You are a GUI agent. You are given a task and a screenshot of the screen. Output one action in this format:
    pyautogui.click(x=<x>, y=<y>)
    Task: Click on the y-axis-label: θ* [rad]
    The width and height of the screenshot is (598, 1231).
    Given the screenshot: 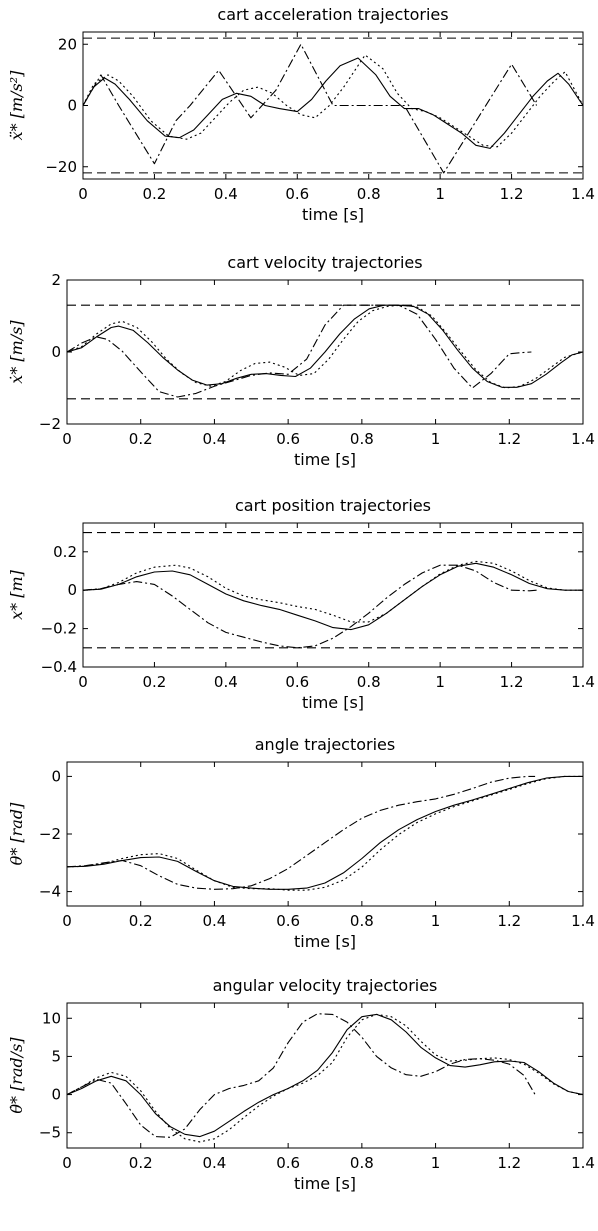 What is the action you would take?
    pyautogui.click(x=16, y=833)
    